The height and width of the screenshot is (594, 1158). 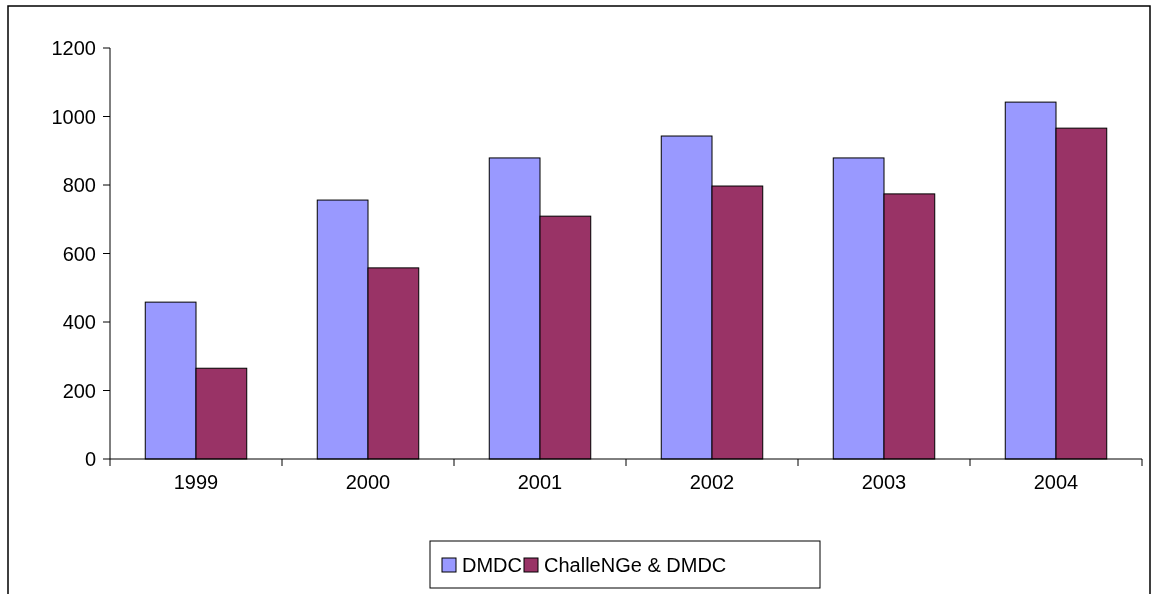 I want to click on x-tick-label: 2003, so click(x=884, y=482).